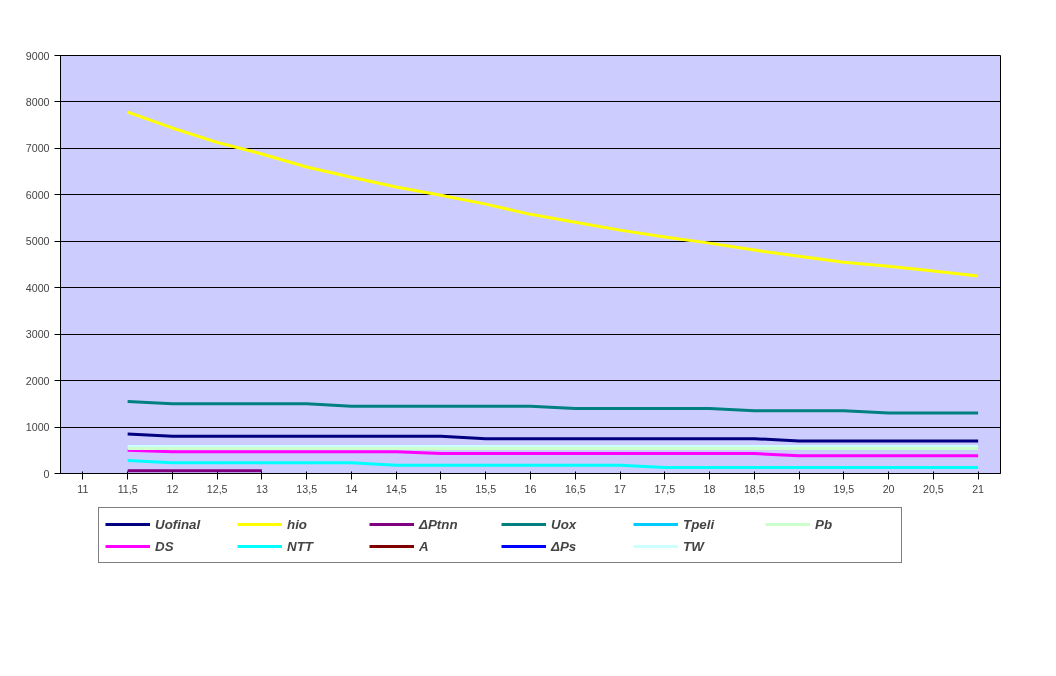  What do you see at coordinates (441, 488) in the screenshot?
I see `x-tick-label: 15` at bounding box center [441, 488].